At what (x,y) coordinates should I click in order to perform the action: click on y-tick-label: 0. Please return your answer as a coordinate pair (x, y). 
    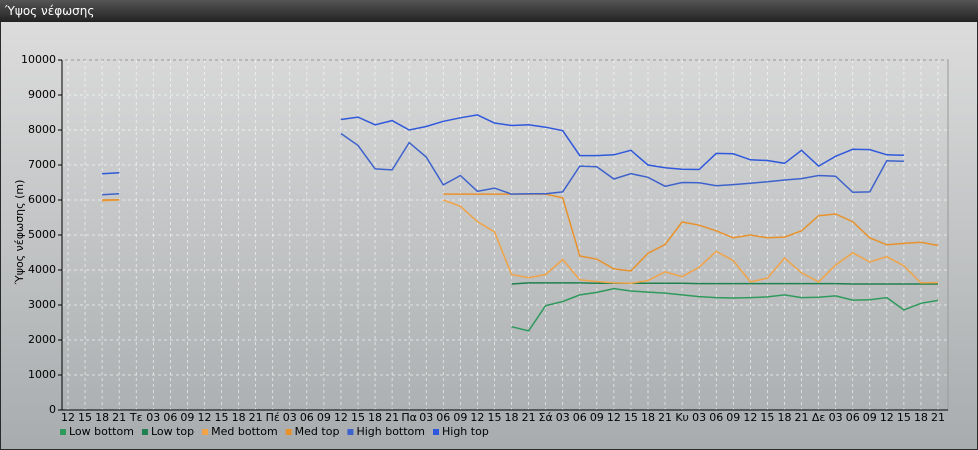
    Looking at the image, I should click on (52, 409).